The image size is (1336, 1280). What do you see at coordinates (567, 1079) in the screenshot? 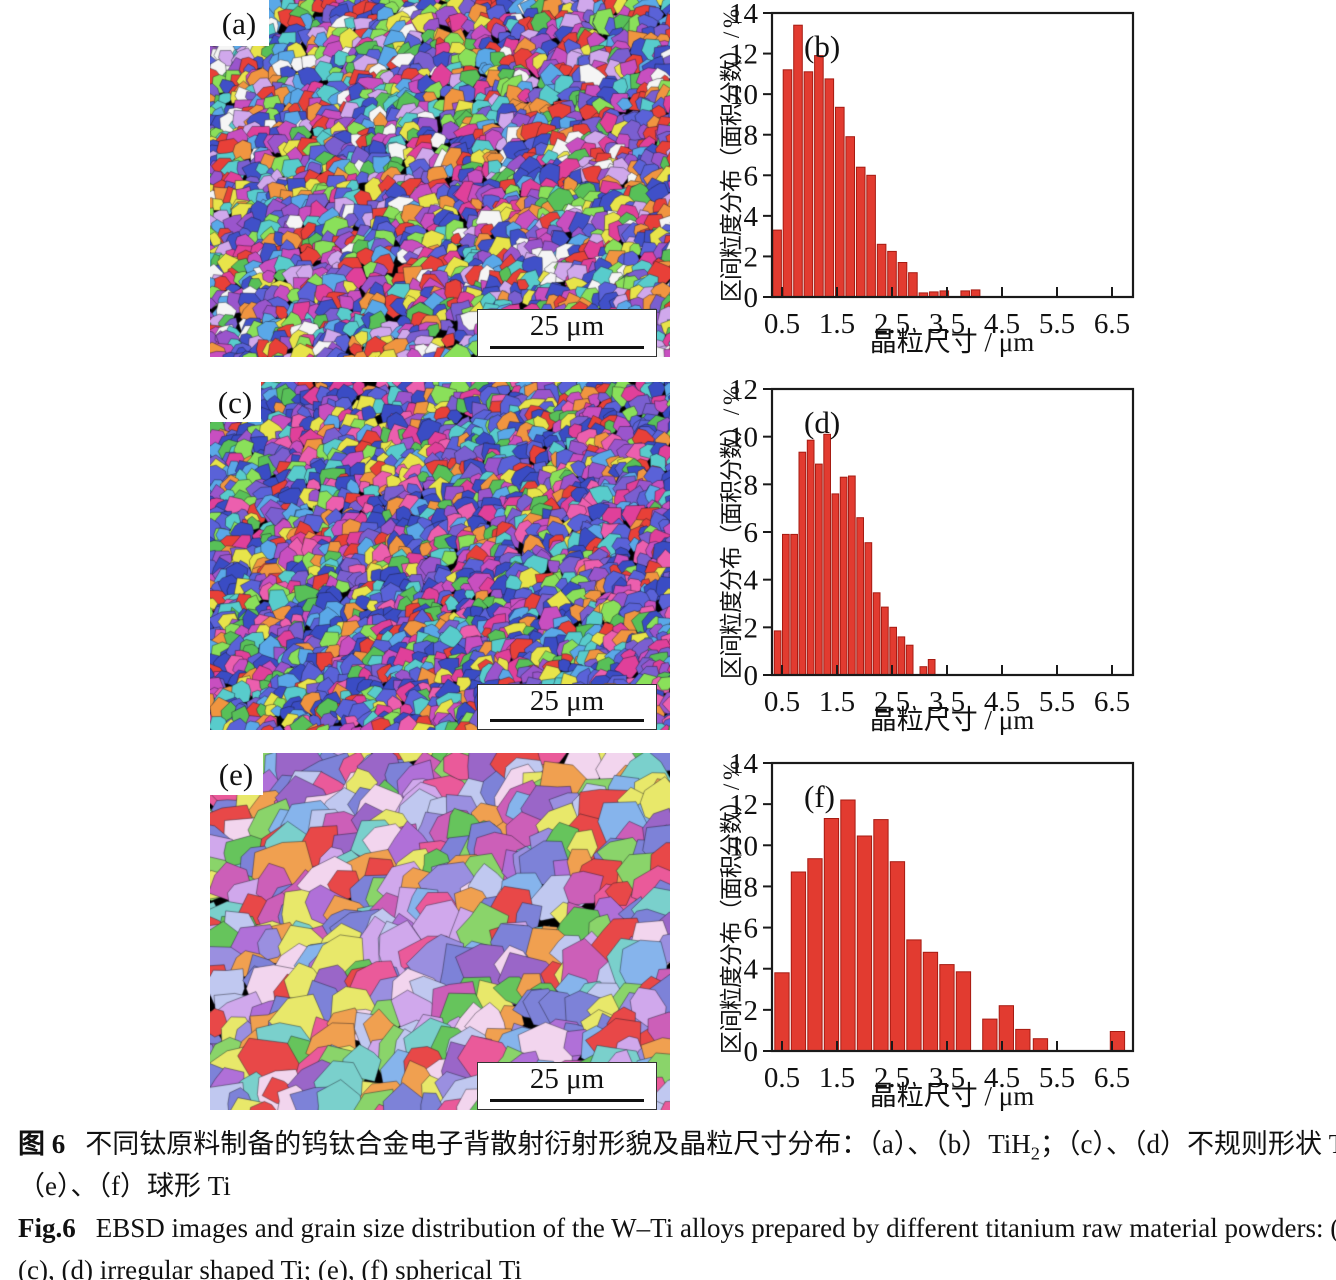
I see `scale-bar-e-text: 25 μm` at bounding box center [567, 1079].